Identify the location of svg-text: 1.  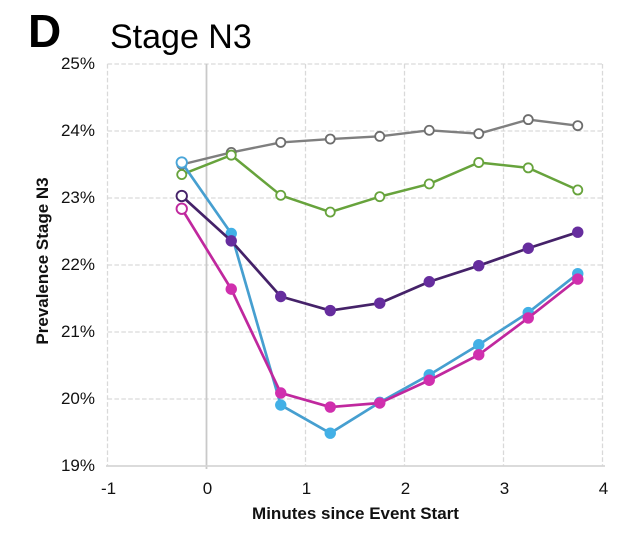
(306, 488).